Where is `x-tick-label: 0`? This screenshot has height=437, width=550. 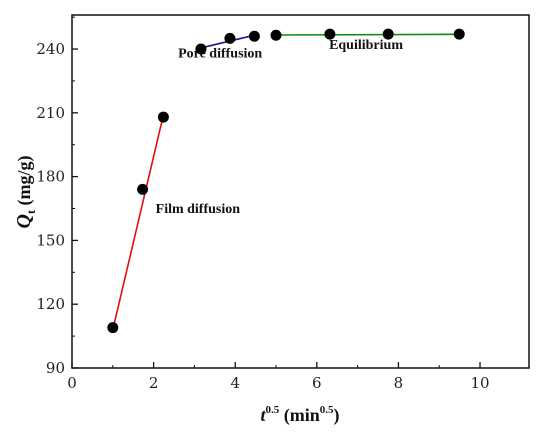
x-tick-label: 0 is located at coordinates (72, 383).